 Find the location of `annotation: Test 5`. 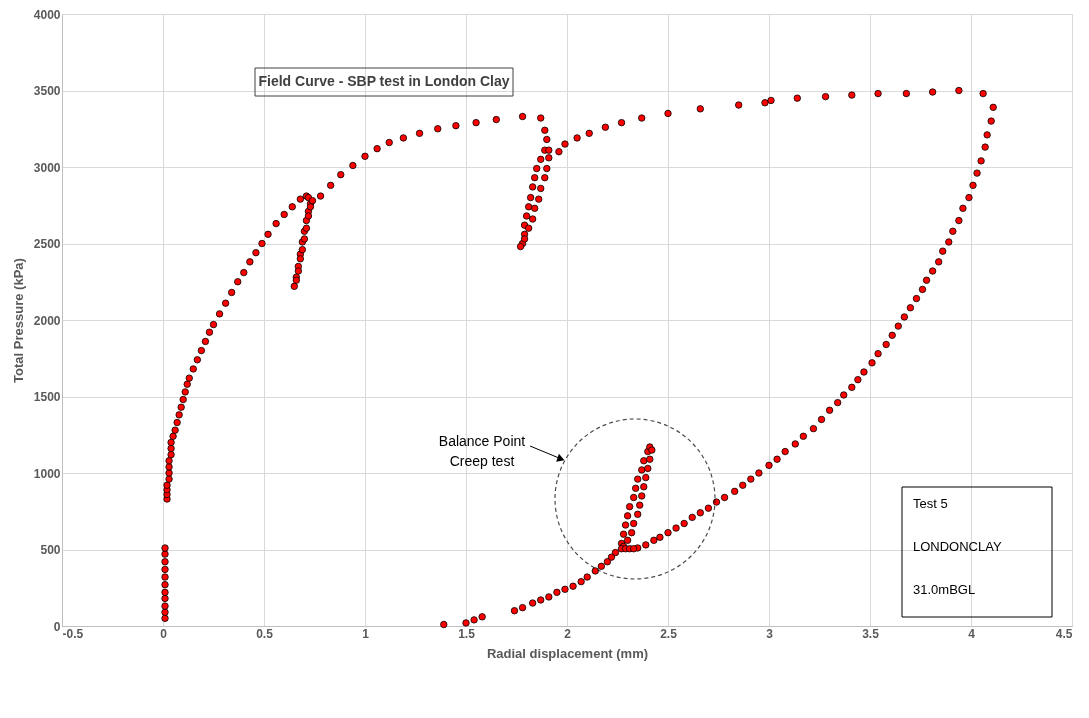

annotation: Test 5 is located at coordinates (930, 503).